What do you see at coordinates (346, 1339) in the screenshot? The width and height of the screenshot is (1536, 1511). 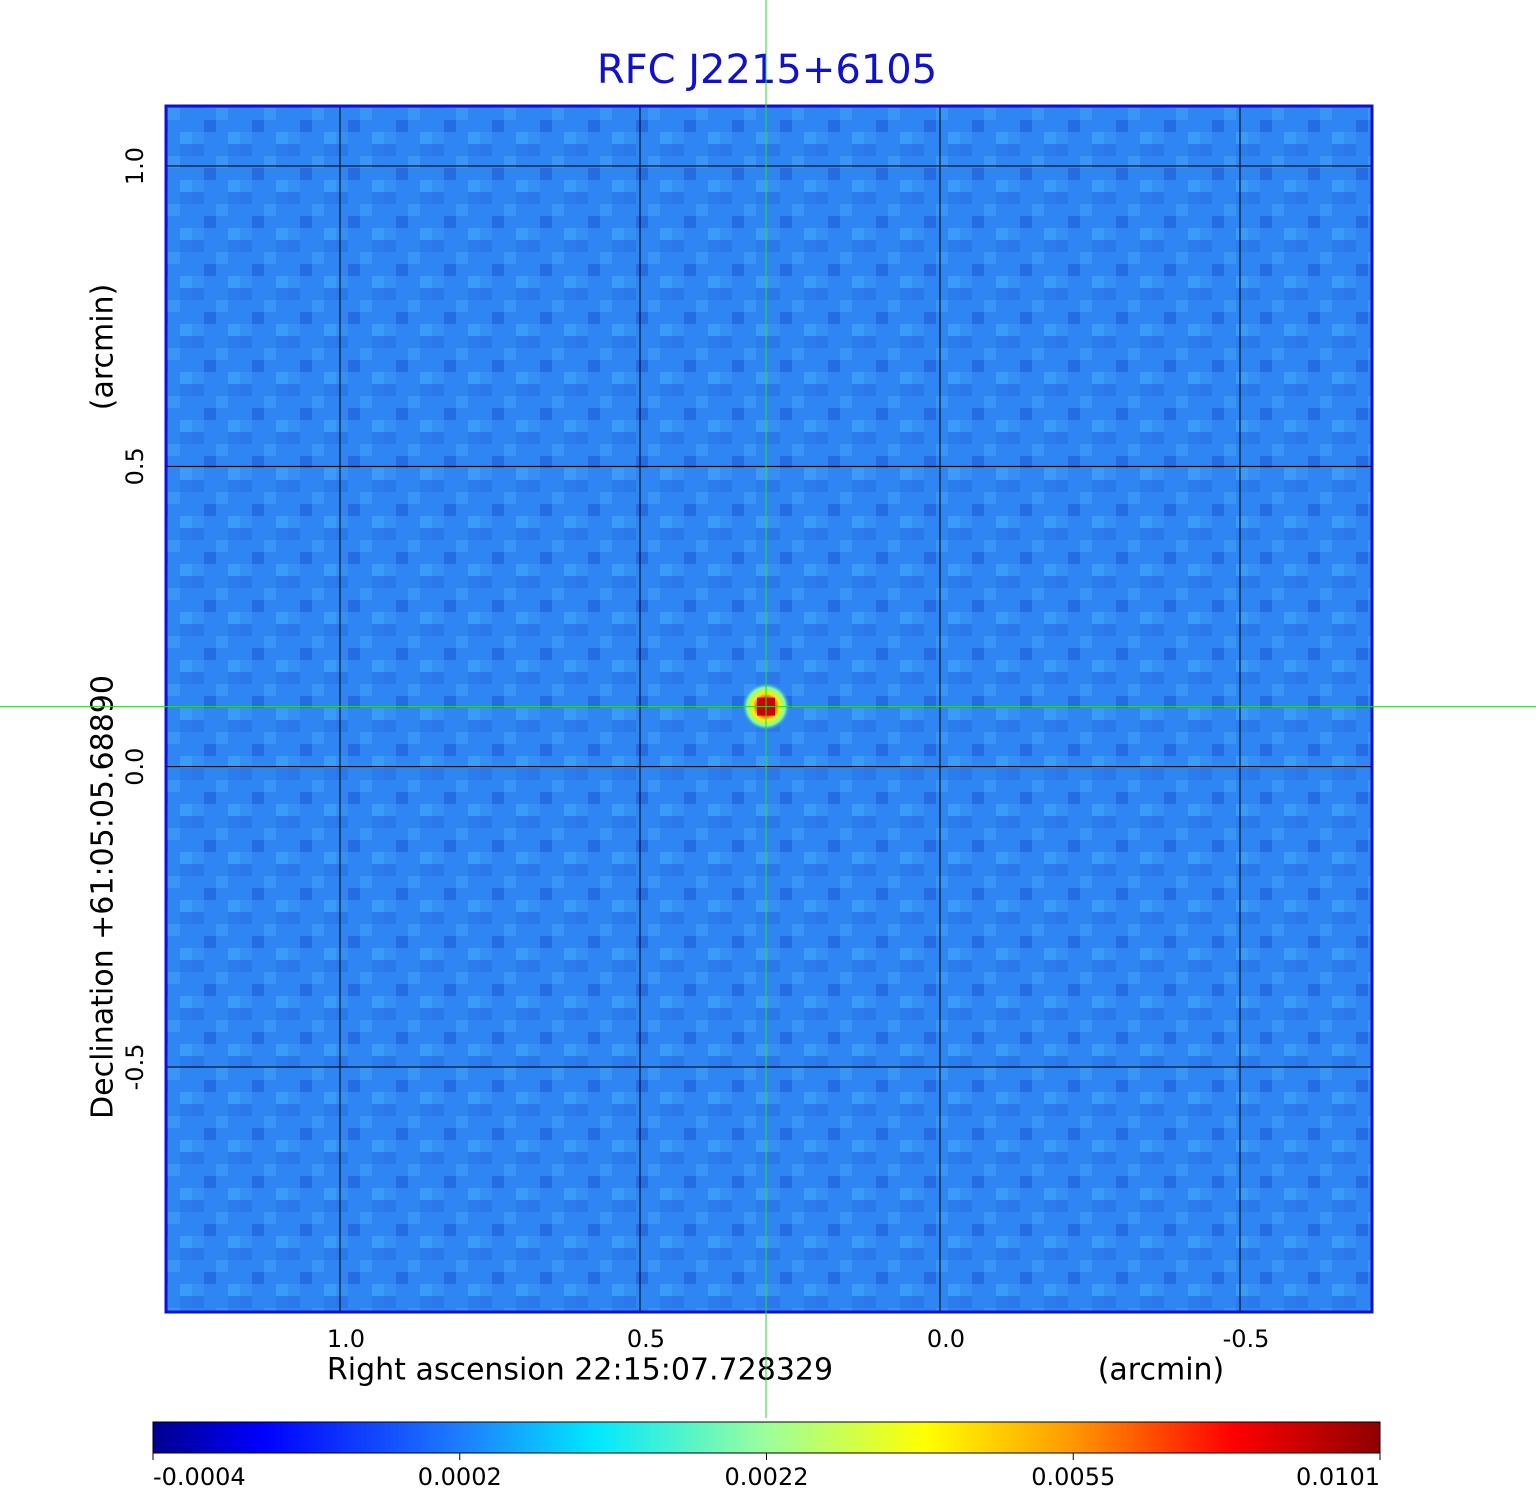 I see `x-tick-label: 1.0` at bounding box center [346, 1339].